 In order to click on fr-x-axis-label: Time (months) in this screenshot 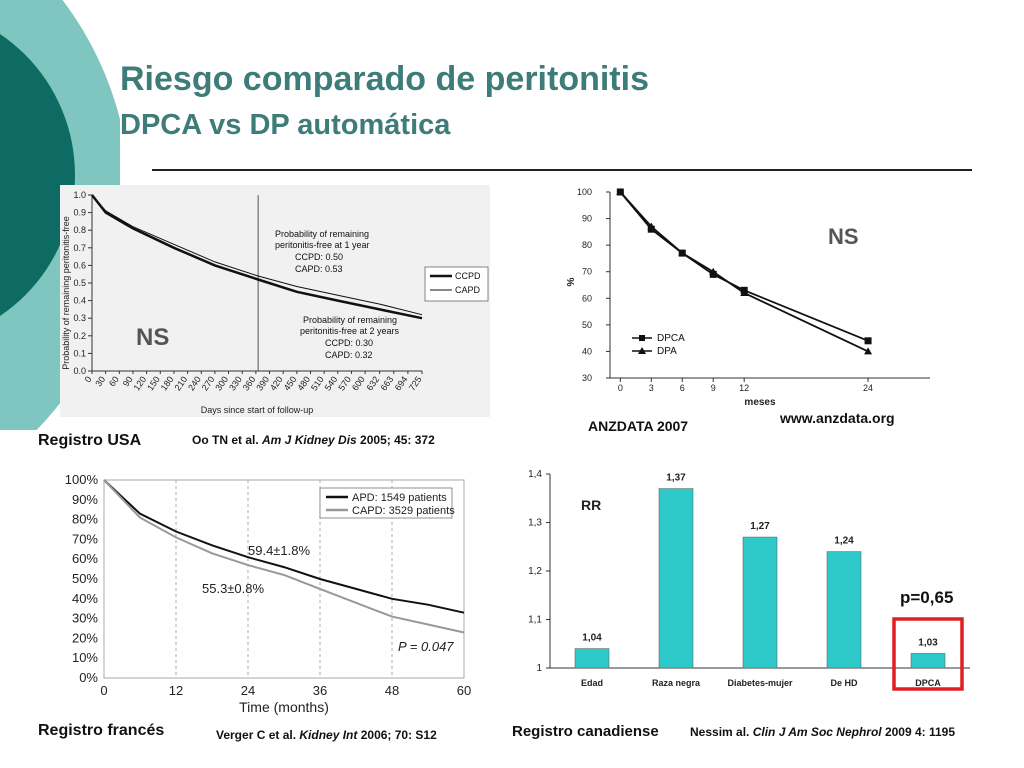, I will do `click(284, 707)`.